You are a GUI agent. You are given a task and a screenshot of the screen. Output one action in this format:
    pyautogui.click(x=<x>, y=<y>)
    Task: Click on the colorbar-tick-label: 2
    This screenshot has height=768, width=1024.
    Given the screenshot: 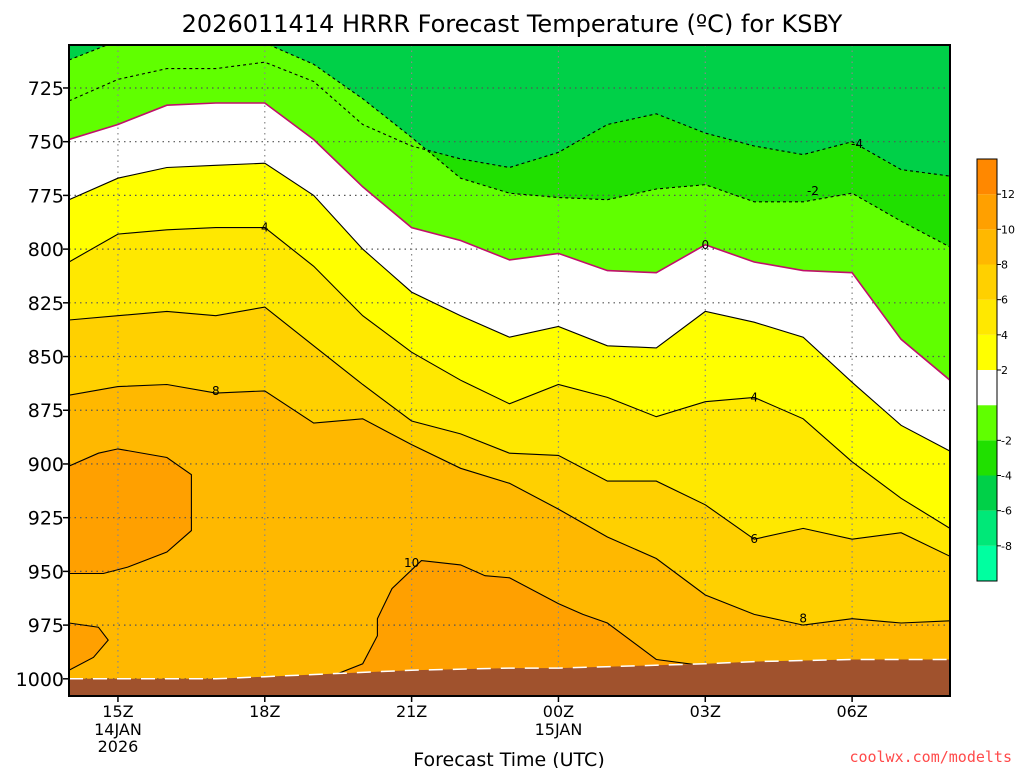 What is the action you would take?
    pyautogui.click(x=1004, y=370)
    